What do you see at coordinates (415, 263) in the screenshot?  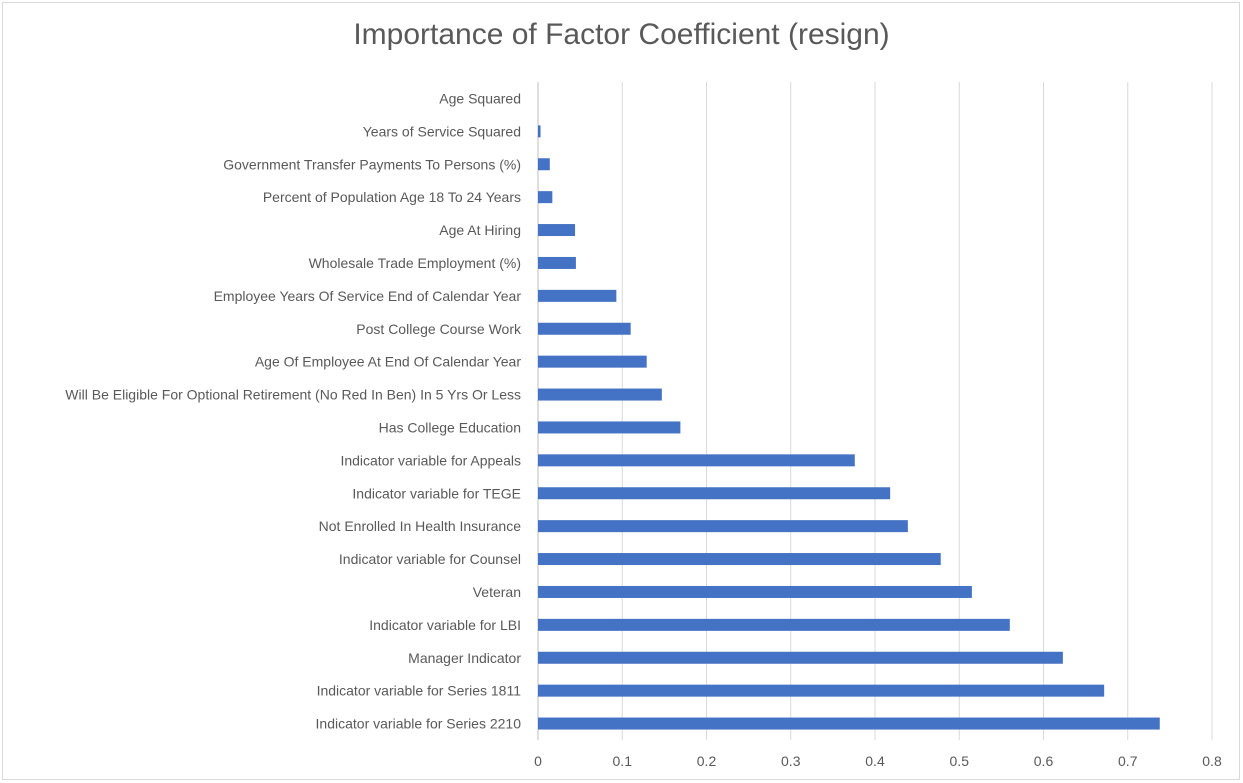 I see `category-label: Wholesale Trade Employment (%)` at bounding box center [415, 263].